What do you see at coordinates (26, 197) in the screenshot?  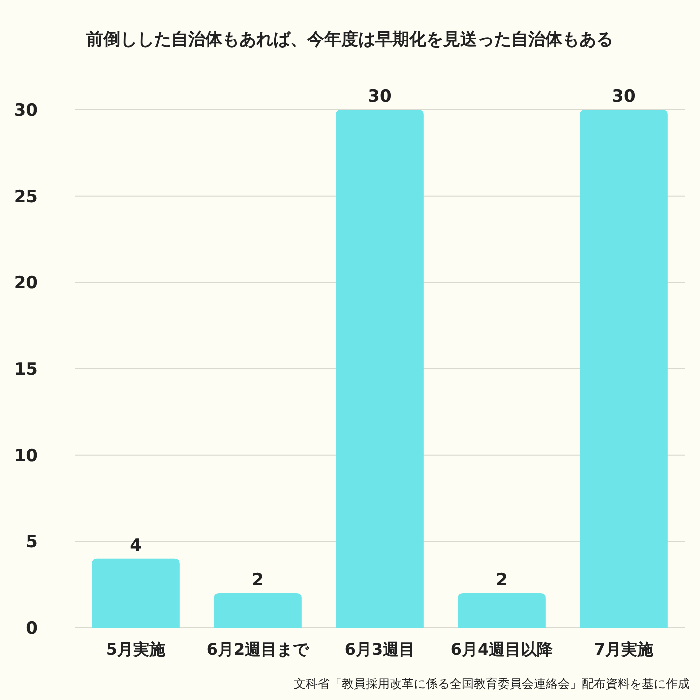 I see `y-tick-label: 25` at bounding box center [26, 197].